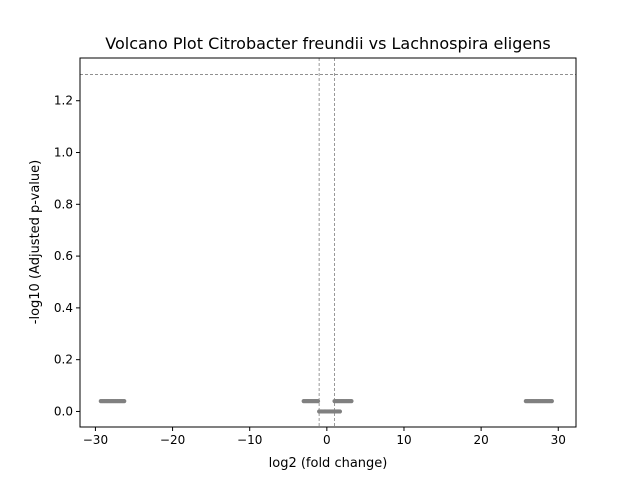 This screenshot has width=640, height=480. What do you see at coordinates (95, 440) in the screenshot?
I see `x-tick-label: −30` at bounding box center [95, 440].